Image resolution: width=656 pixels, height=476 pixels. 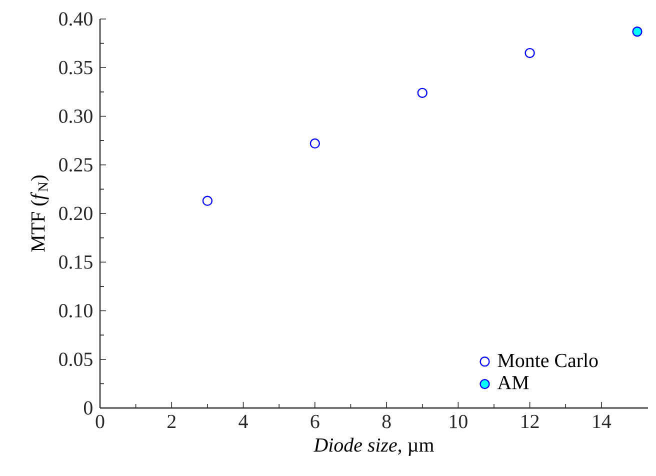 I want to click on legend-label: AM, so click(x=513, y=383).